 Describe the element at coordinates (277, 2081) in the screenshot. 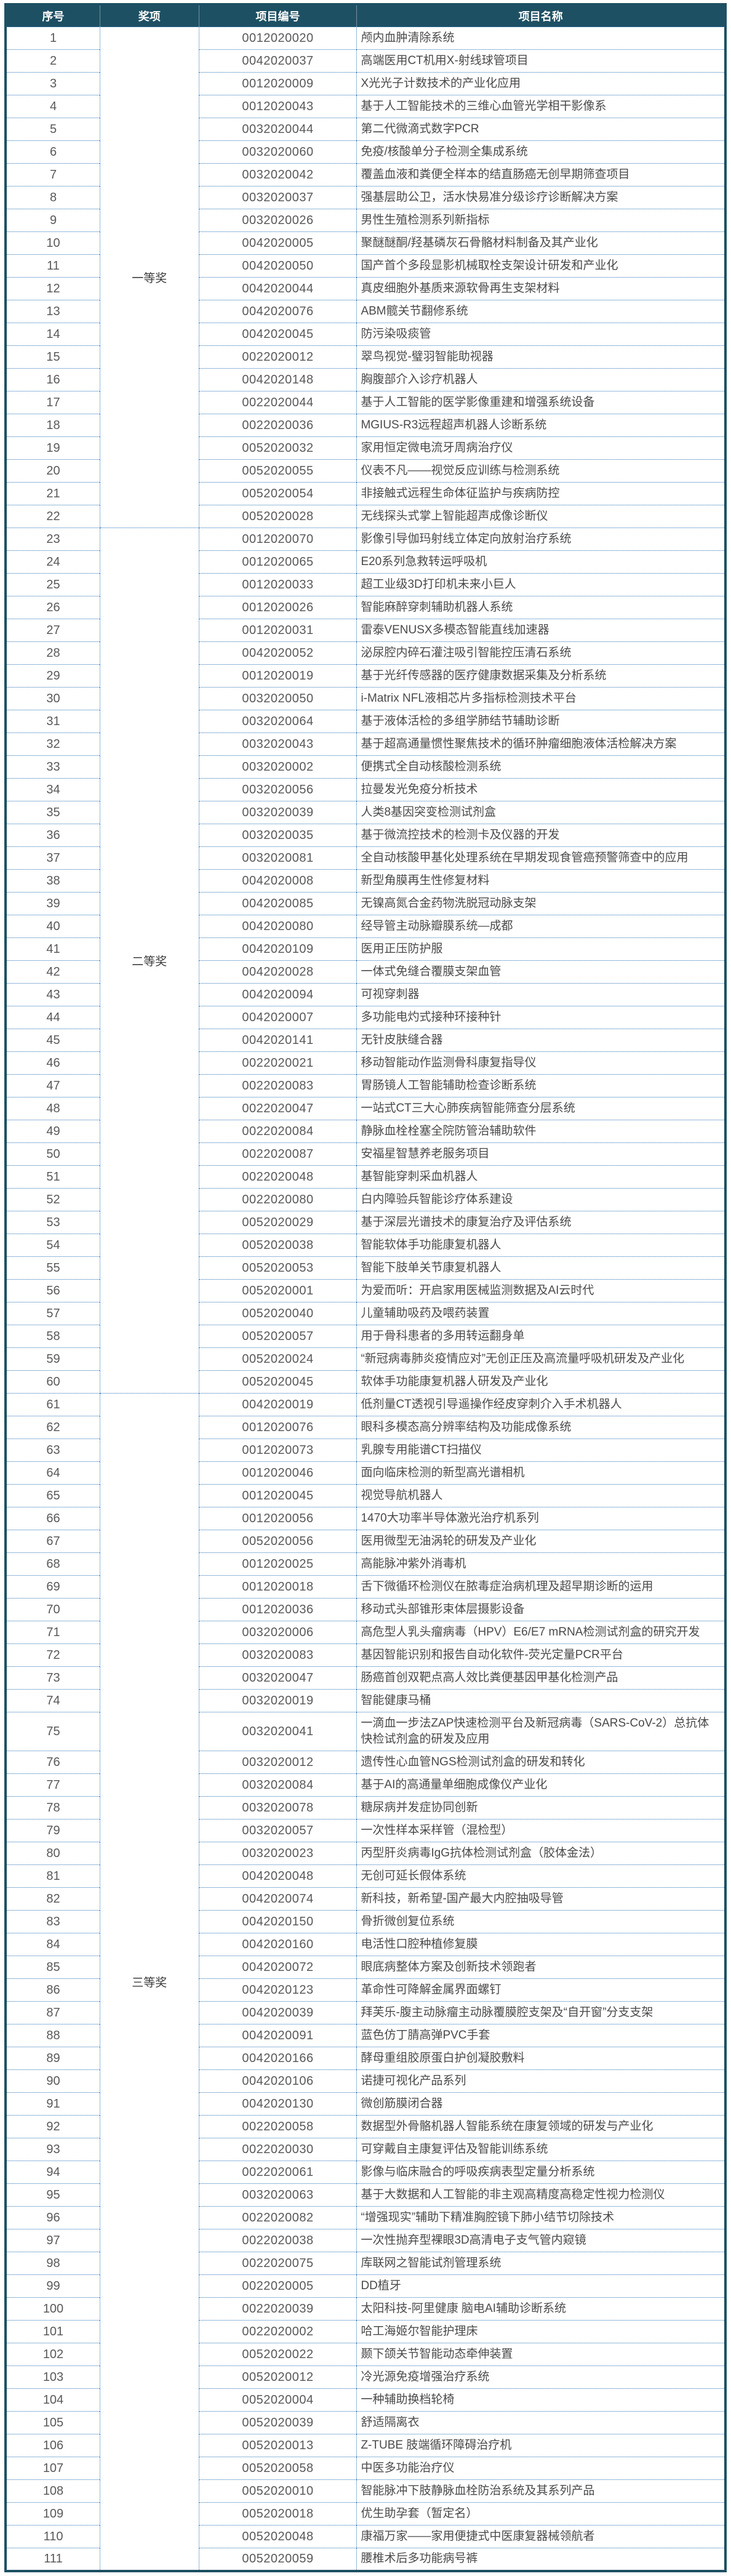

I see `code-cell: 0042020106` at that location.